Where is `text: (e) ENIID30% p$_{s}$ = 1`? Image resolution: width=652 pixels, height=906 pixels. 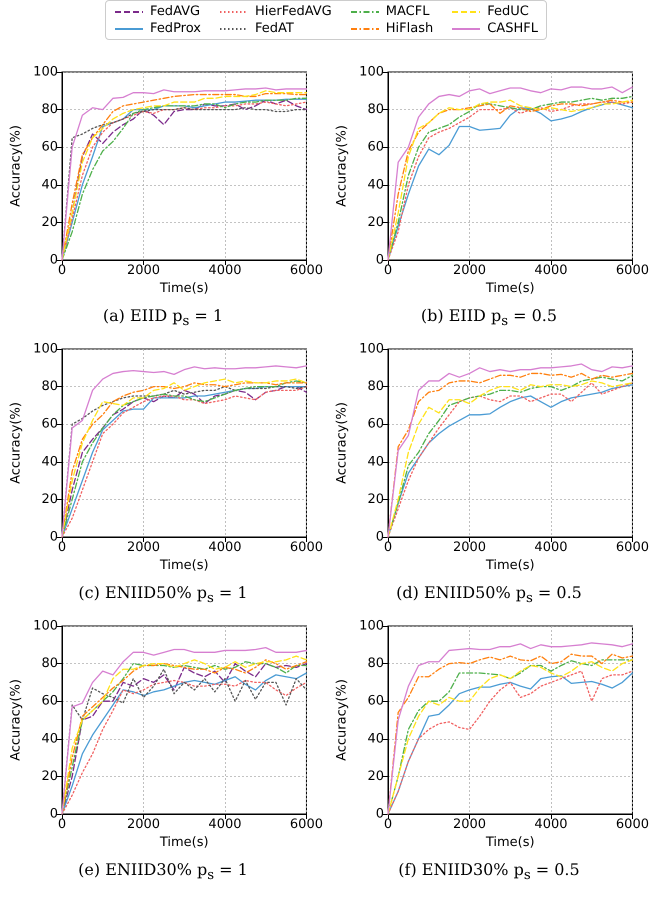
text: (e) ENIID30% p$_{s}$ = 1 is located at coordinates (163, 872).